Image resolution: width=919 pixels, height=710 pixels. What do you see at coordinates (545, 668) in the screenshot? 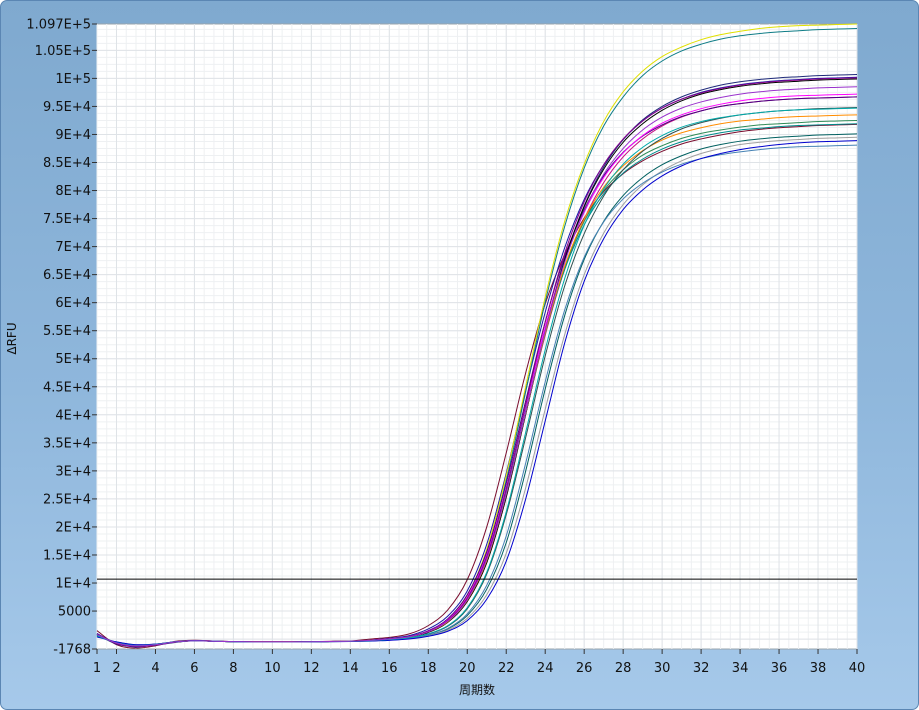
I see `x-tick-label: 24` at bounding box center [545, 668].